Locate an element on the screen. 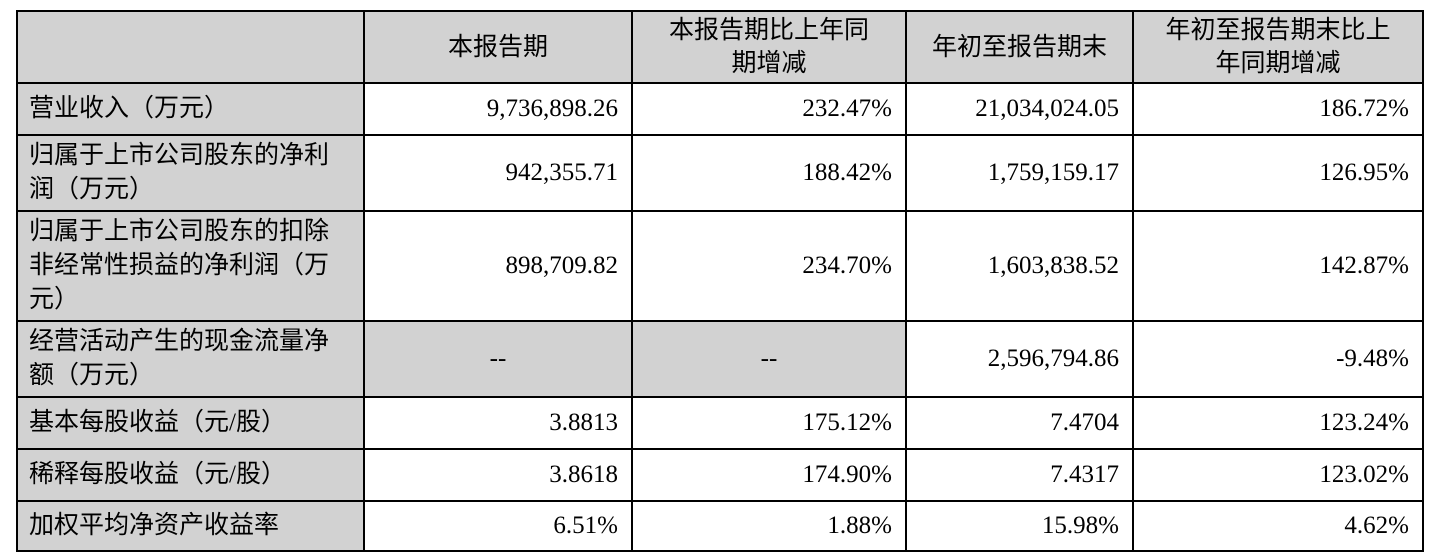 The image size is (1433, 552). cell-value: 188.42% is located at coordinates (769, 173).